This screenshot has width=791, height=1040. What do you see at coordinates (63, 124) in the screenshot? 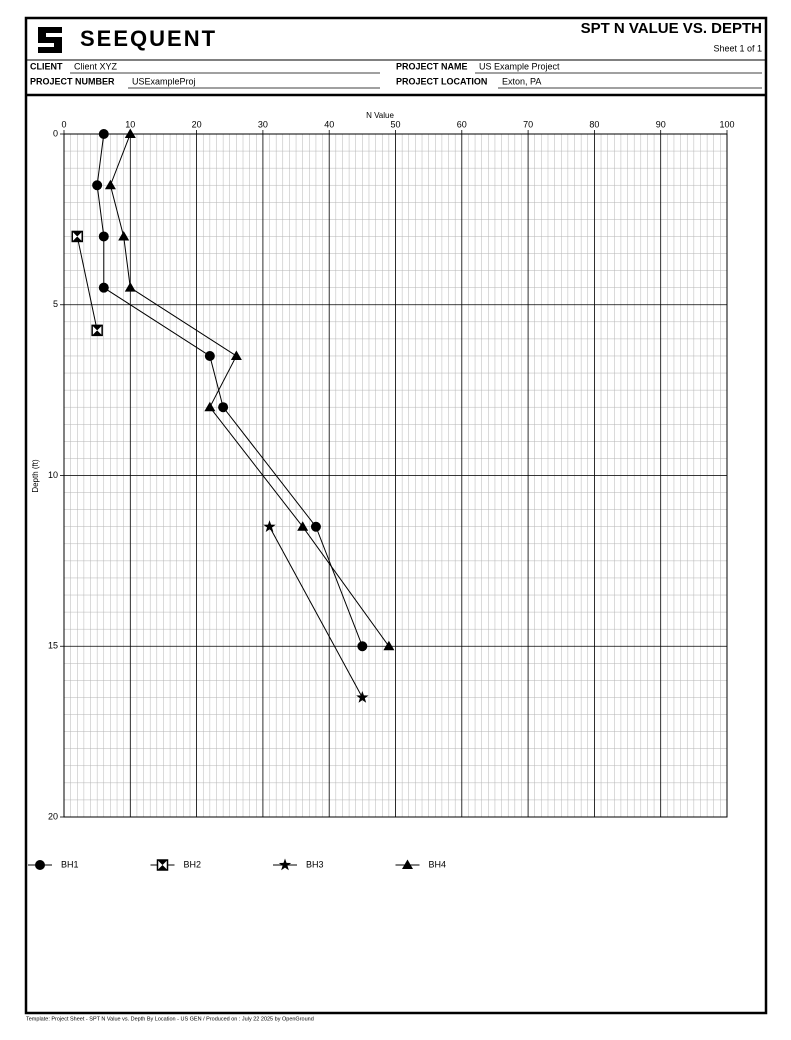
I see `x-tick-label: 0` at bounding box center [63, 124].